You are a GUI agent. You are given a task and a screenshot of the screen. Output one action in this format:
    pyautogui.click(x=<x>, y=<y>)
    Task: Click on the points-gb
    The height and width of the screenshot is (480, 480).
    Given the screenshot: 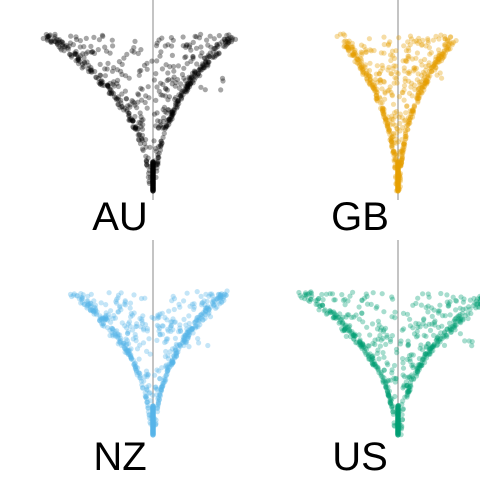 What is the action you would take?
    pyautogui.click(x=396, y=112)
    